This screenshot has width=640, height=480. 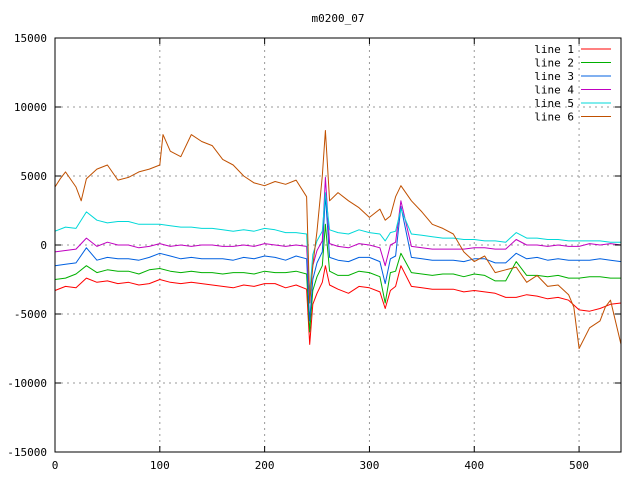 I want to click on y-tick-label: 15000, so click(x=30, y=38).